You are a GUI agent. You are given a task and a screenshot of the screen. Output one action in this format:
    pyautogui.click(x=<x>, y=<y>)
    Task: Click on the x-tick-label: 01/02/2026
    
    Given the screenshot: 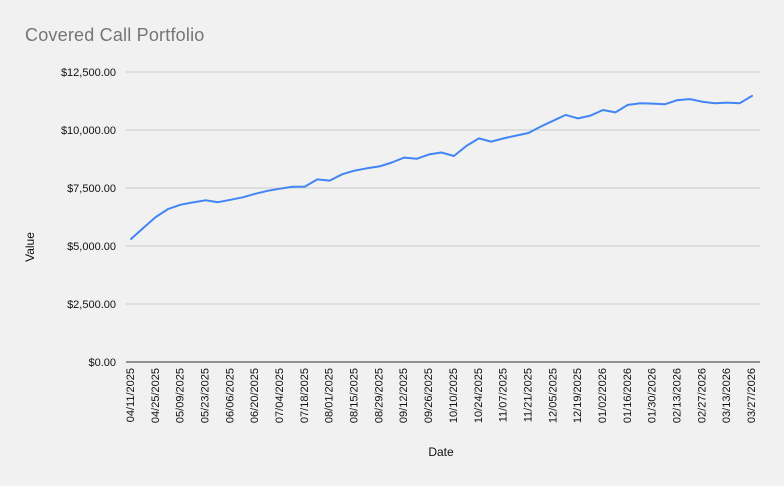 What is the action you would take?
    pyautogui.click(x=603, y=395)
    